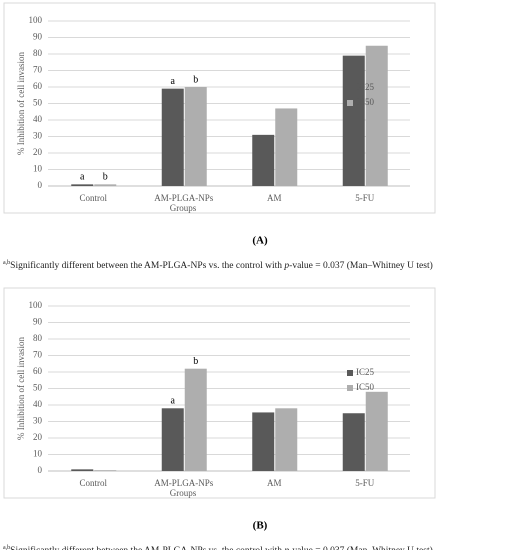 Image resolution: width=519 pixels, height=550 pixels. Describe the element at coordinates (260, 526) in the screenshot. I see `caption: (B)` at that location.